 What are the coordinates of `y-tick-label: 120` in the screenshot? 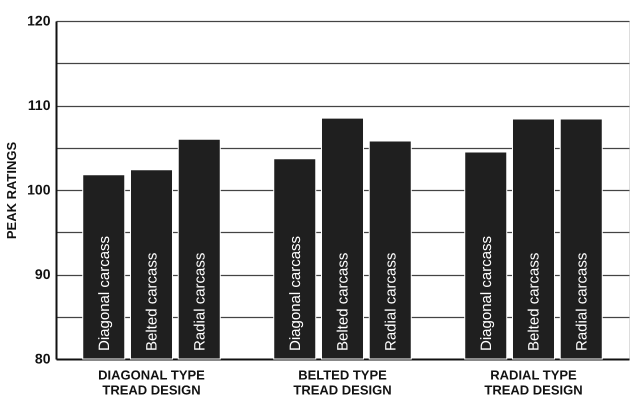 It's located at (39, 20).